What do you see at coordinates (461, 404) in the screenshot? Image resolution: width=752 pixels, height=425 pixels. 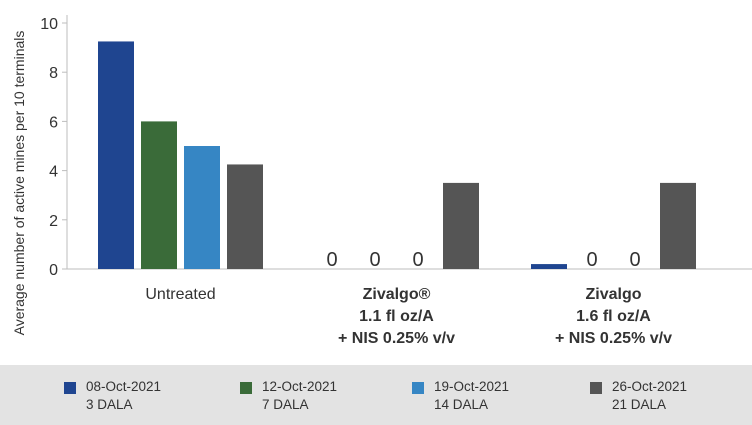 I see `legend-series-sub: 14 DALA` at bounding box center [461, 404].